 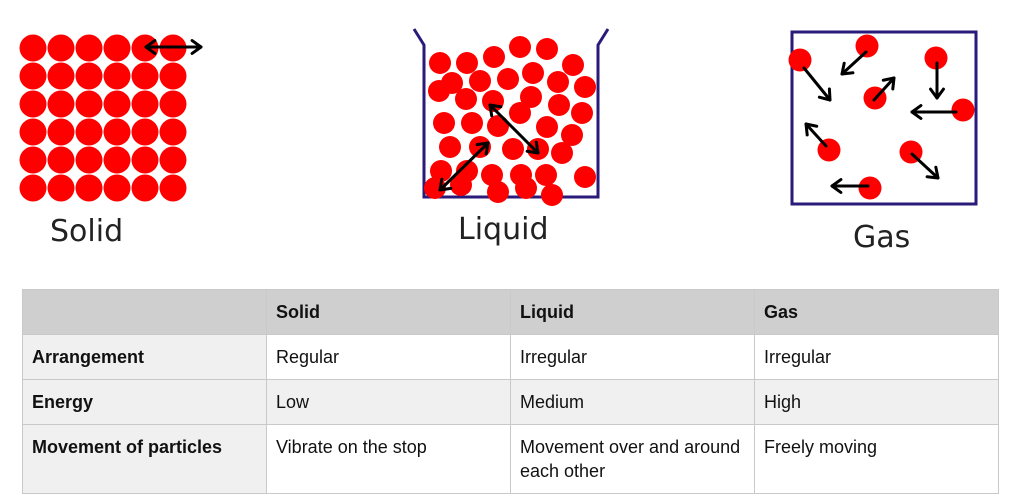 What do you see at coordinates (882, 237) in the screenshot?
I see `gas-label: Gas` at bounding box center [882, 237].